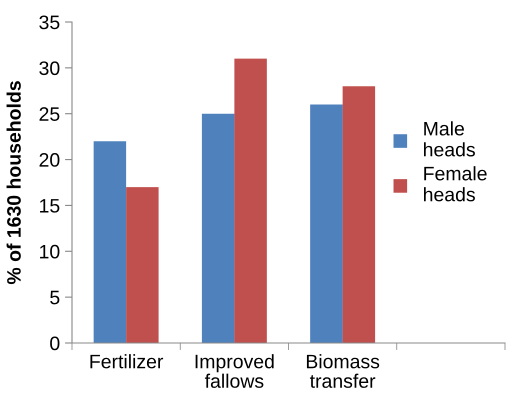  I want to click on legend-label: Male heads, so click(449, 138).